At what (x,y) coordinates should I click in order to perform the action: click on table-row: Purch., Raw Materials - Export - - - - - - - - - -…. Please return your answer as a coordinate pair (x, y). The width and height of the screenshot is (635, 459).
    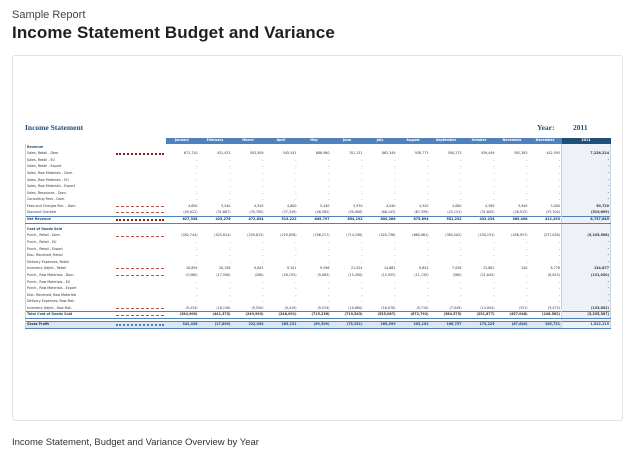
    Looking at the image, I should click on (318, 289).